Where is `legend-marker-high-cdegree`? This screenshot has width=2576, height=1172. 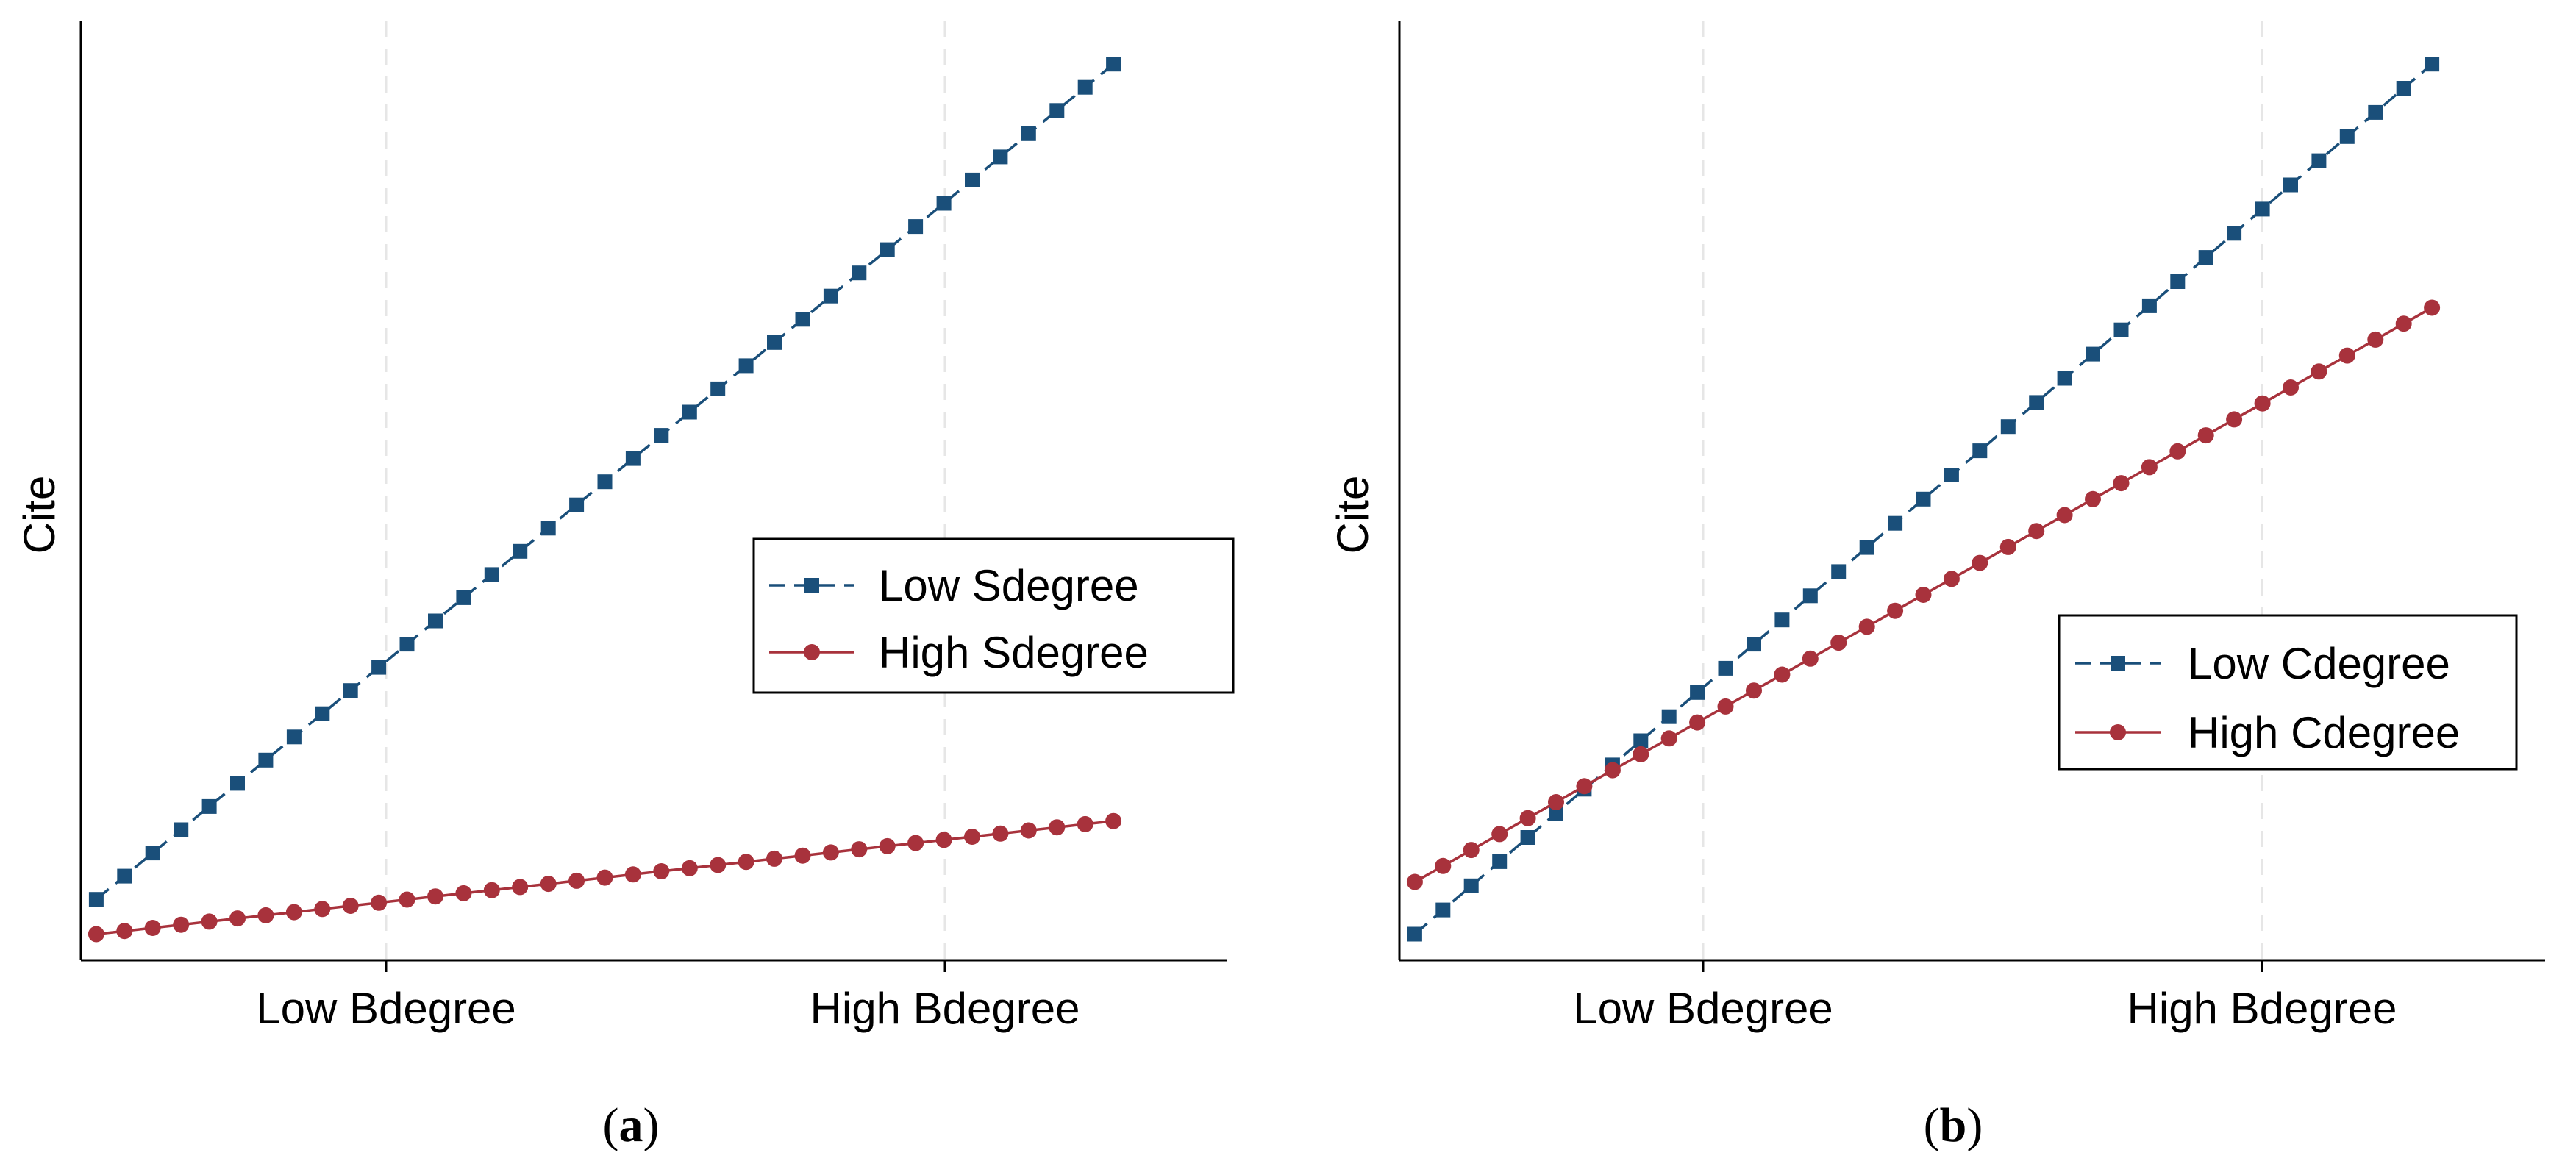
legend-marker-high-cdegree is located at coordinates (2118, 732).